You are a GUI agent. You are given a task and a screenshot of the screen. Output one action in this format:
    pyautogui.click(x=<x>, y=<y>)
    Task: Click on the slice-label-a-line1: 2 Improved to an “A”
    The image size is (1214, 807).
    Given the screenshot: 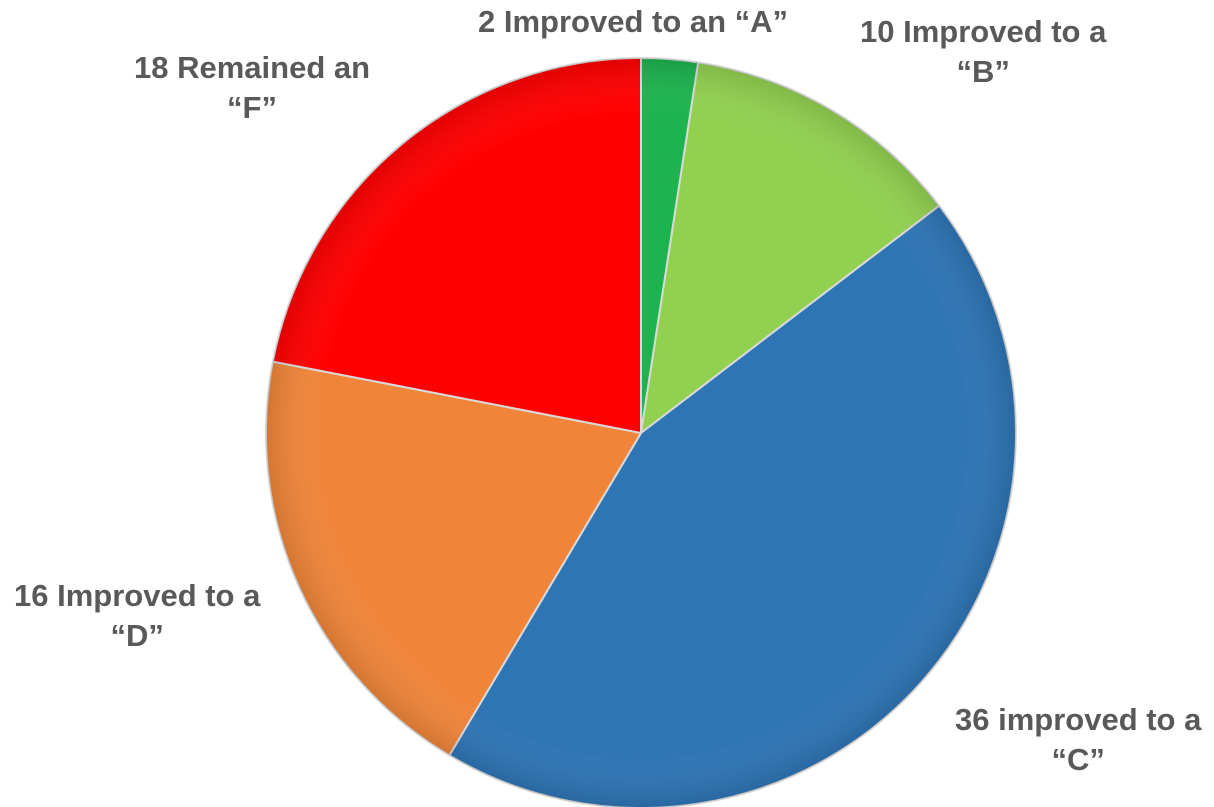 What is the action you would take?
    pyautogui.click(x=633, y=21)
    